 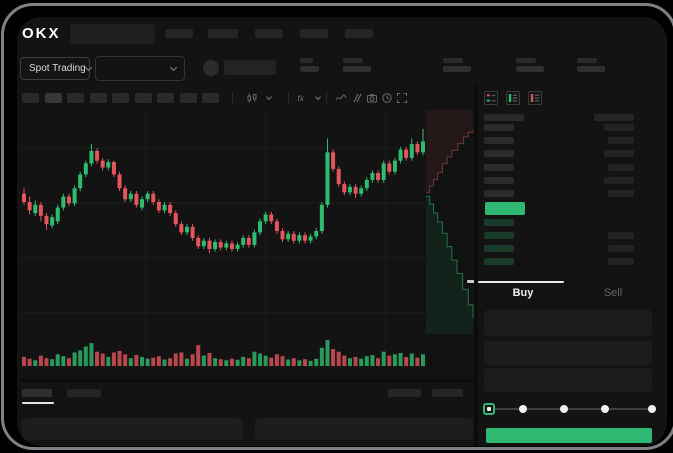 What do you see at coordinates (341, 98) in the screenshot?
I see `curve-icon` at bounding box center [341, 98].